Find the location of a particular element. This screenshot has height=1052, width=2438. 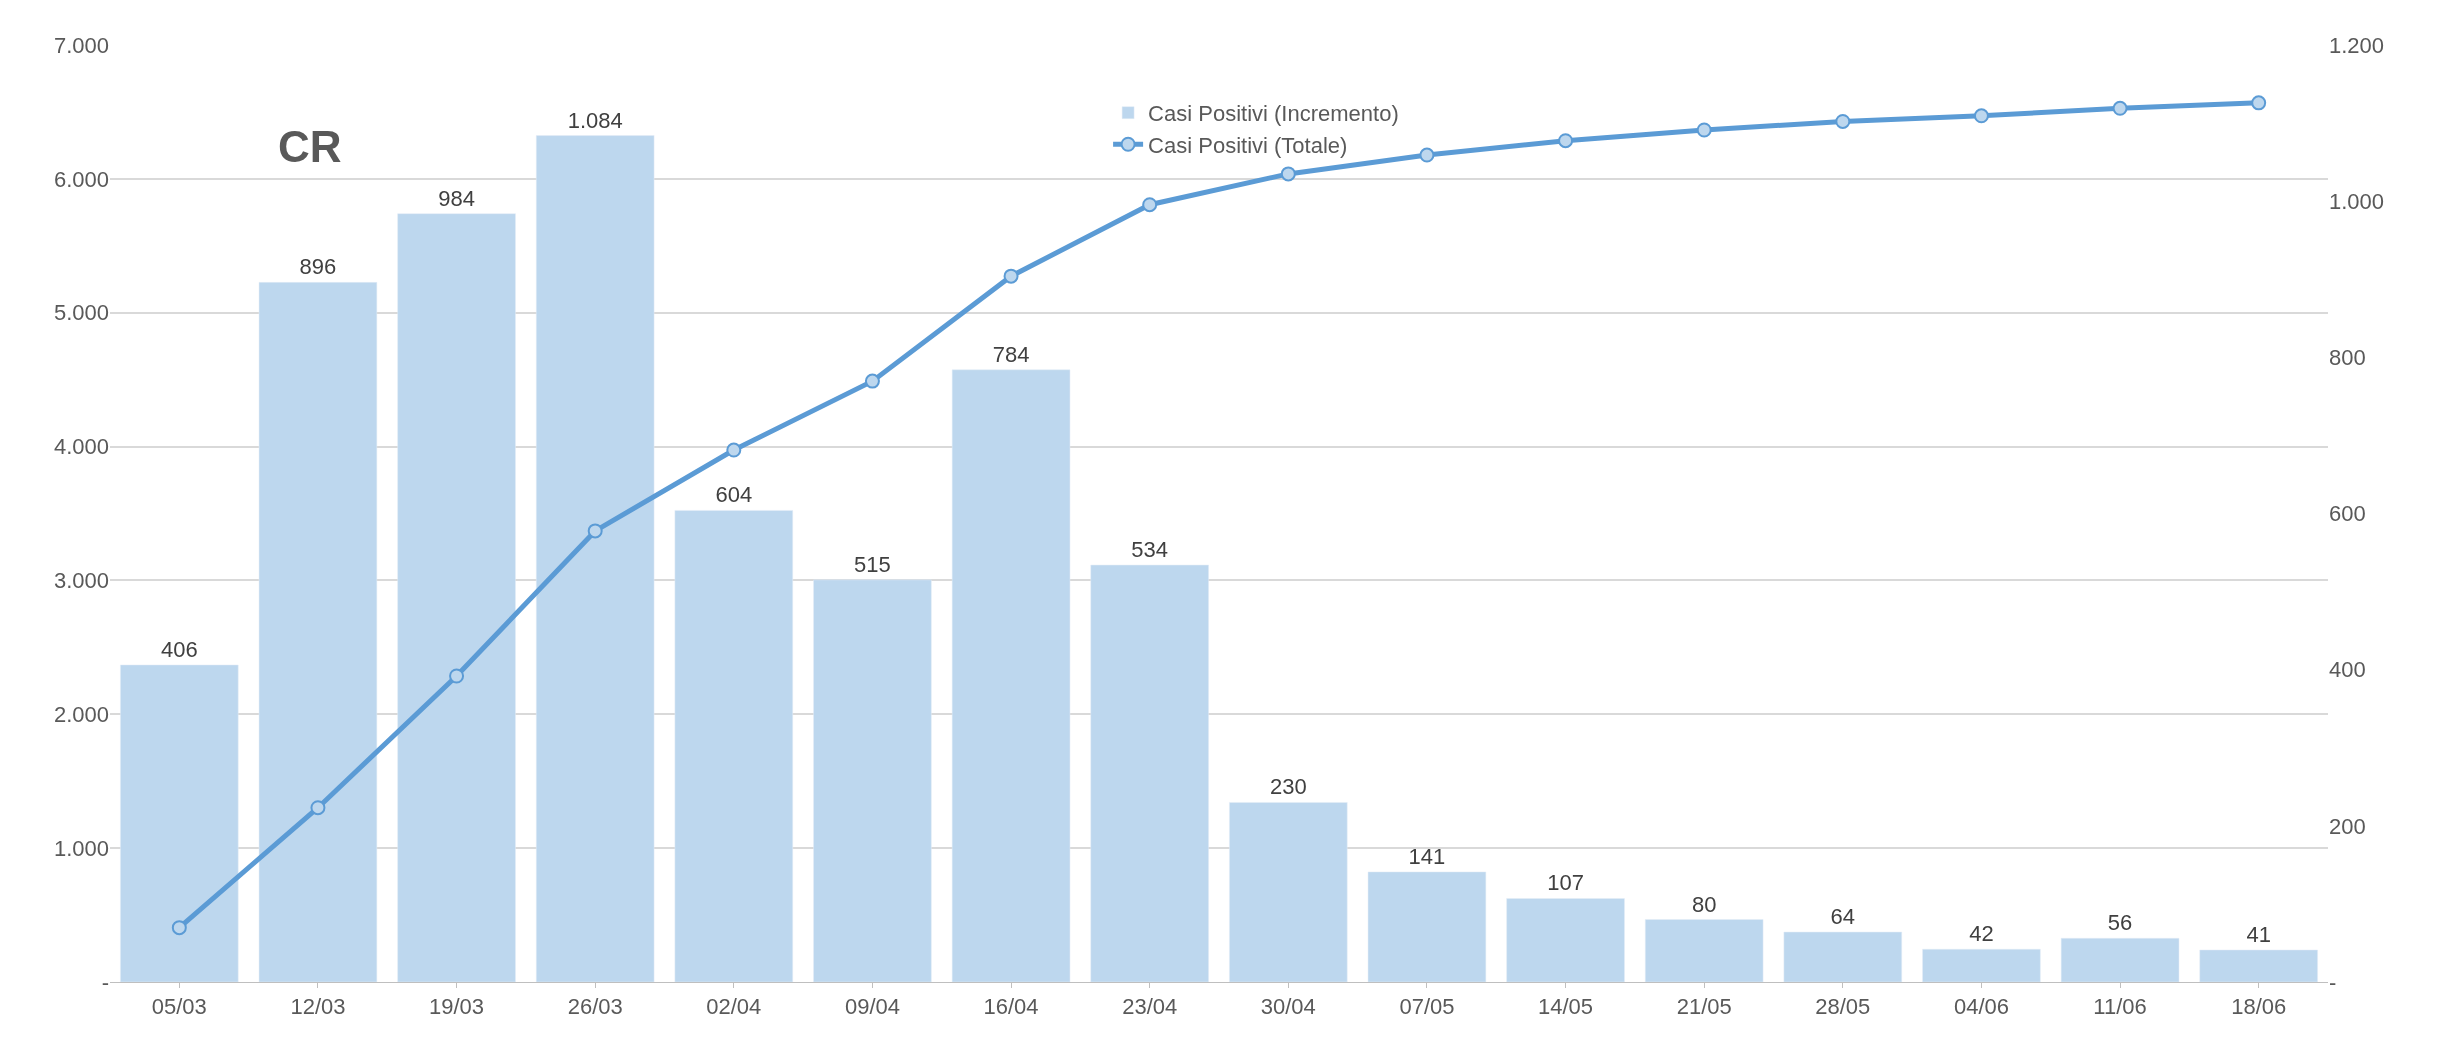

y2-tick-label: - is located at coordinates (2333, 982).